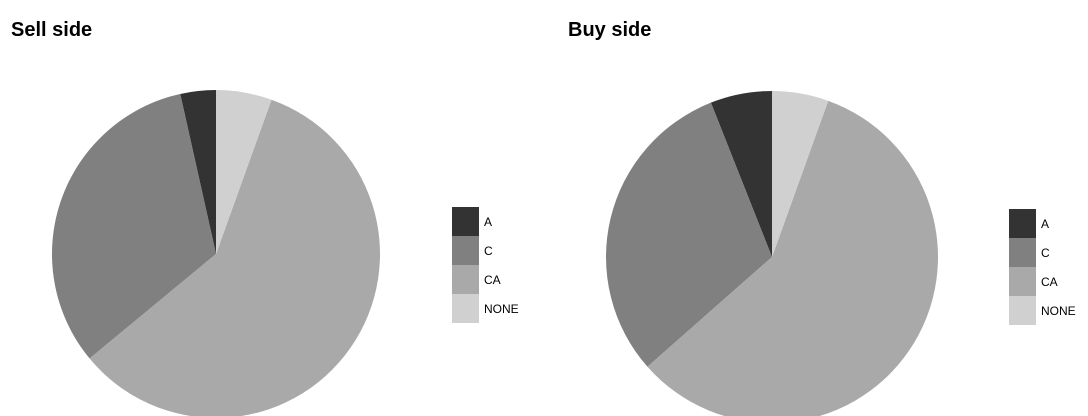  I want to click on chart-title: Buy side, so click(610, 30).